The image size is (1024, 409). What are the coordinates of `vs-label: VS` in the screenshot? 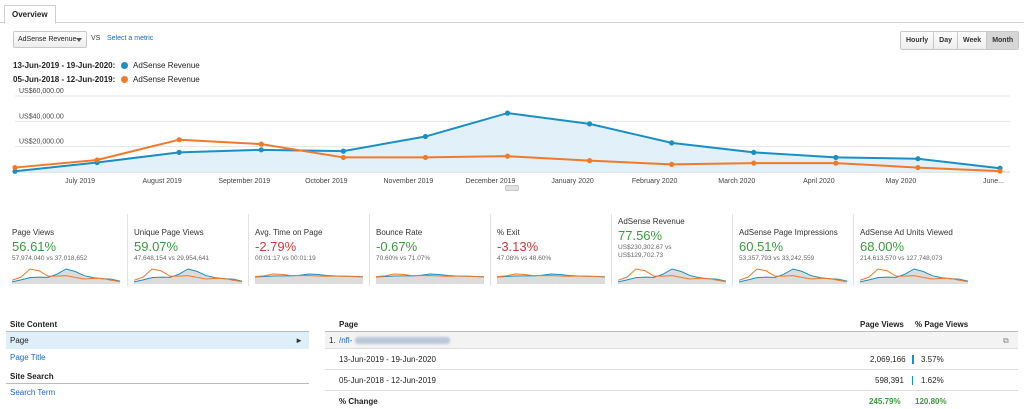 It's located at (96, 38).